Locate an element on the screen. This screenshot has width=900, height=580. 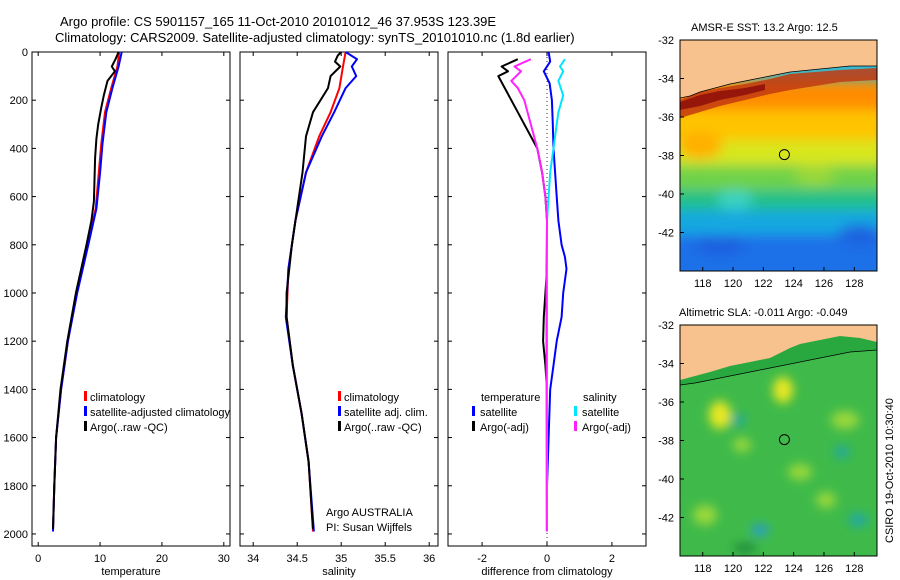
x-tick-label: 35.5 is located at coordinates (384, 559).